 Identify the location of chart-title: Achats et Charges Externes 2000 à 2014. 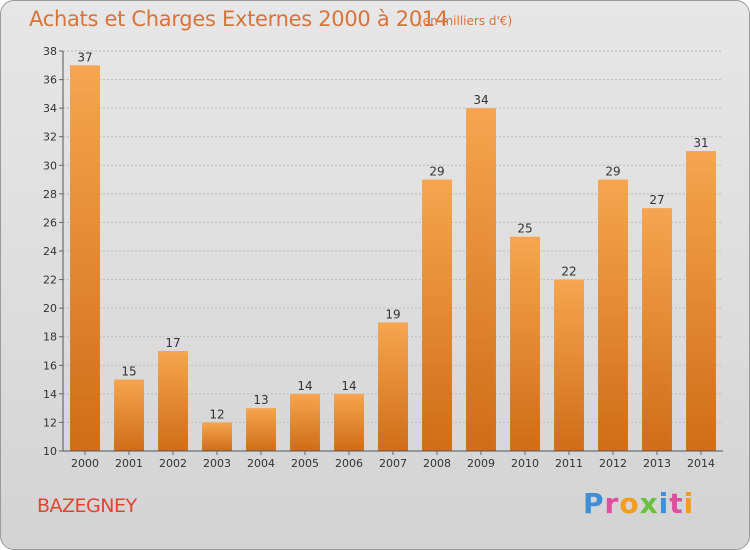
(239, 19).